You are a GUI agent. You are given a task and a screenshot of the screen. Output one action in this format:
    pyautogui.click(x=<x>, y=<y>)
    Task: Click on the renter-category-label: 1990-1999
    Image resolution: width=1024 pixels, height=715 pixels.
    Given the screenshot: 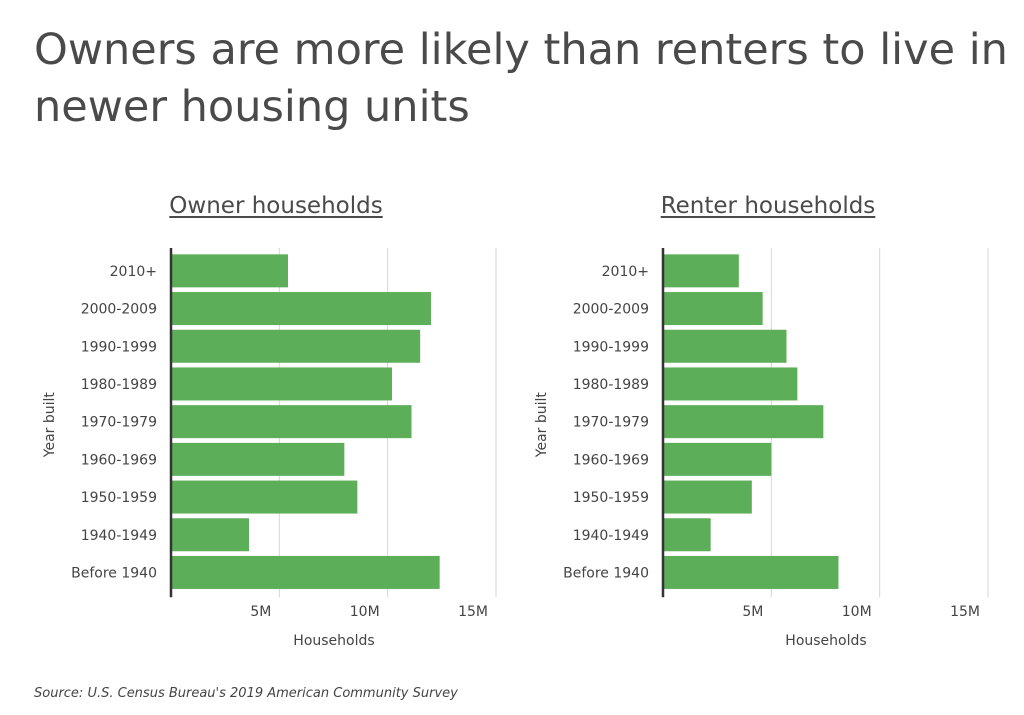 What is the action you would take?
    pyautogui.click(x=611, y=347)
    